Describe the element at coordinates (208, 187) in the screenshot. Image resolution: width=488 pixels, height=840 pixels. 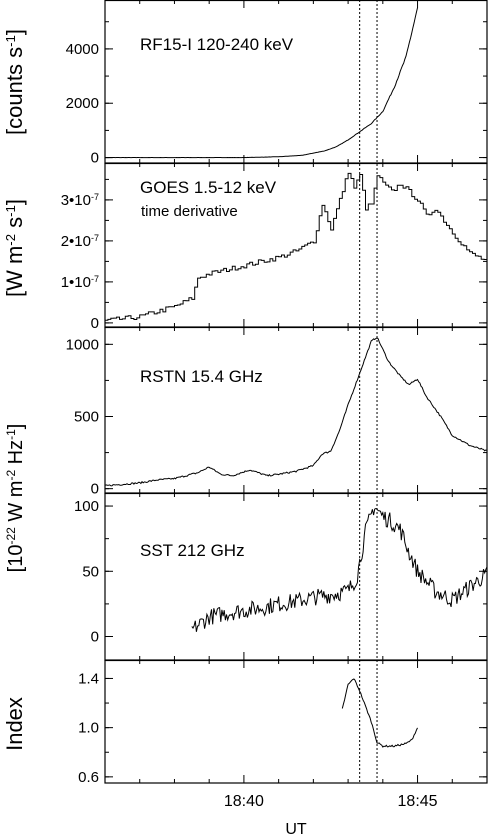
I see `panel-annotation: GOES 1.5-12 keV` at that location.